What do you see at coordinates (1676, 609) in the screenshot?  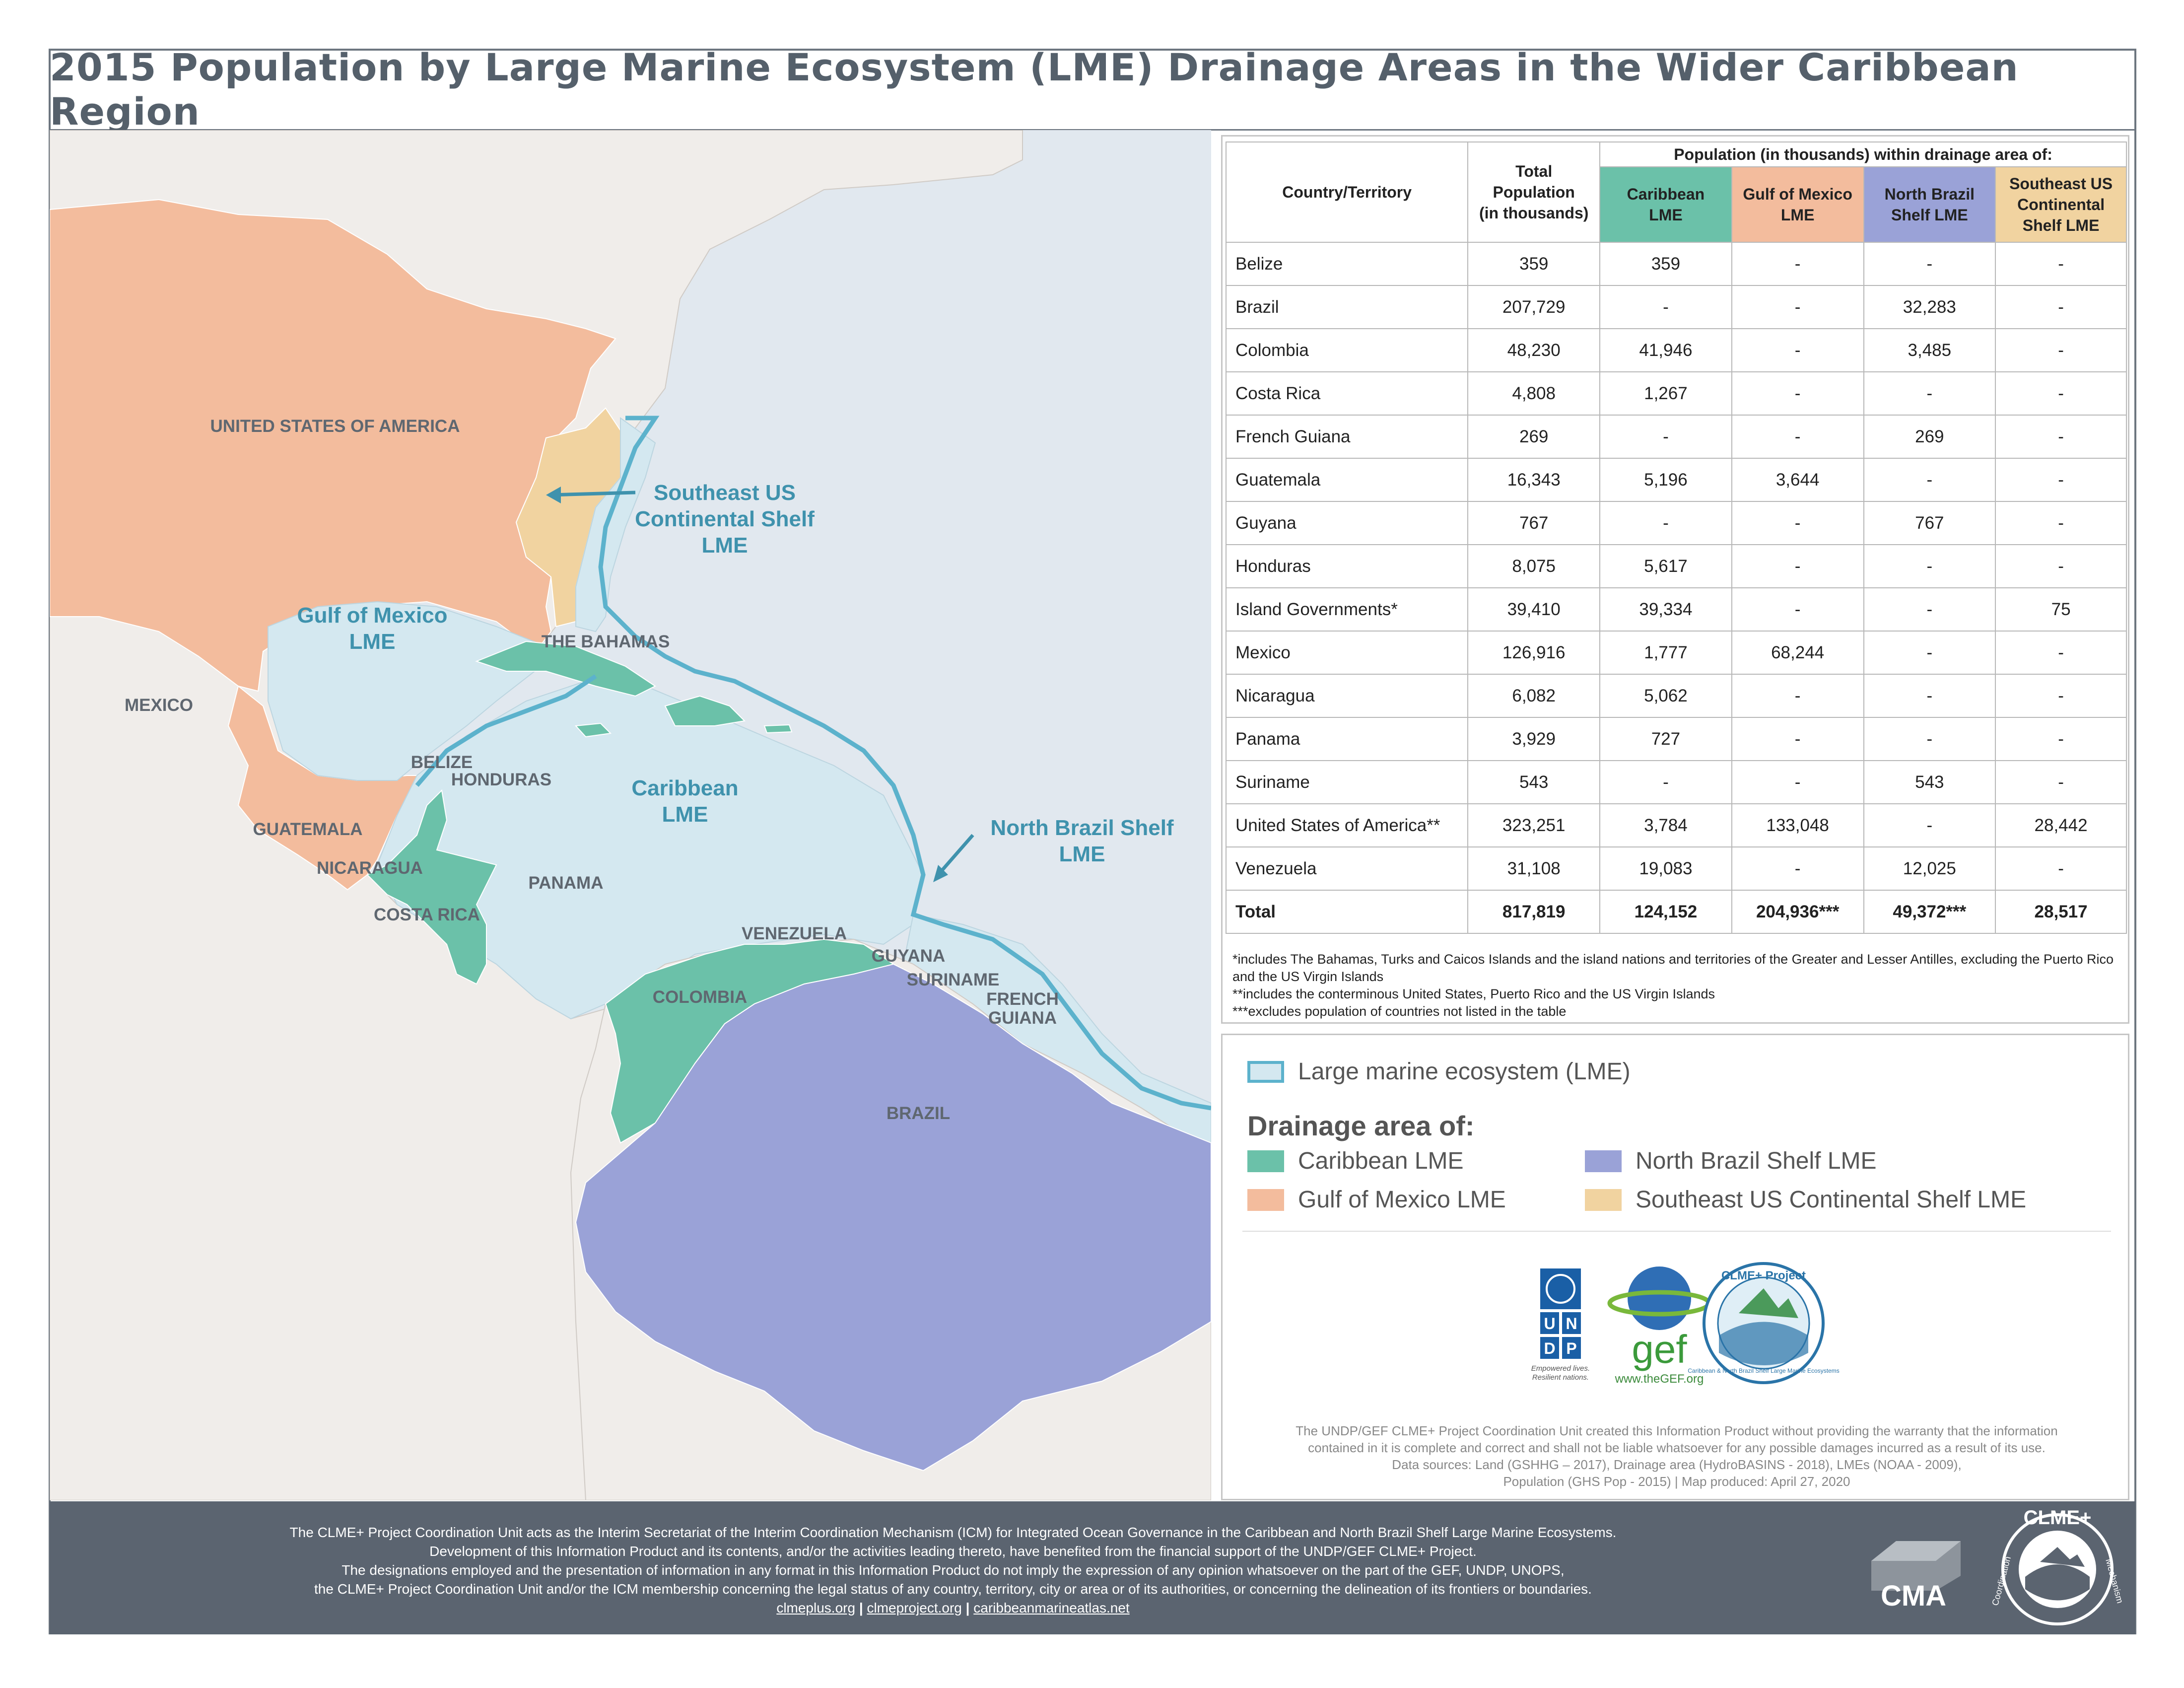 I see `table-row: Island Governments* 39,410 39,334- -75` at bounding box center [1676, 609].